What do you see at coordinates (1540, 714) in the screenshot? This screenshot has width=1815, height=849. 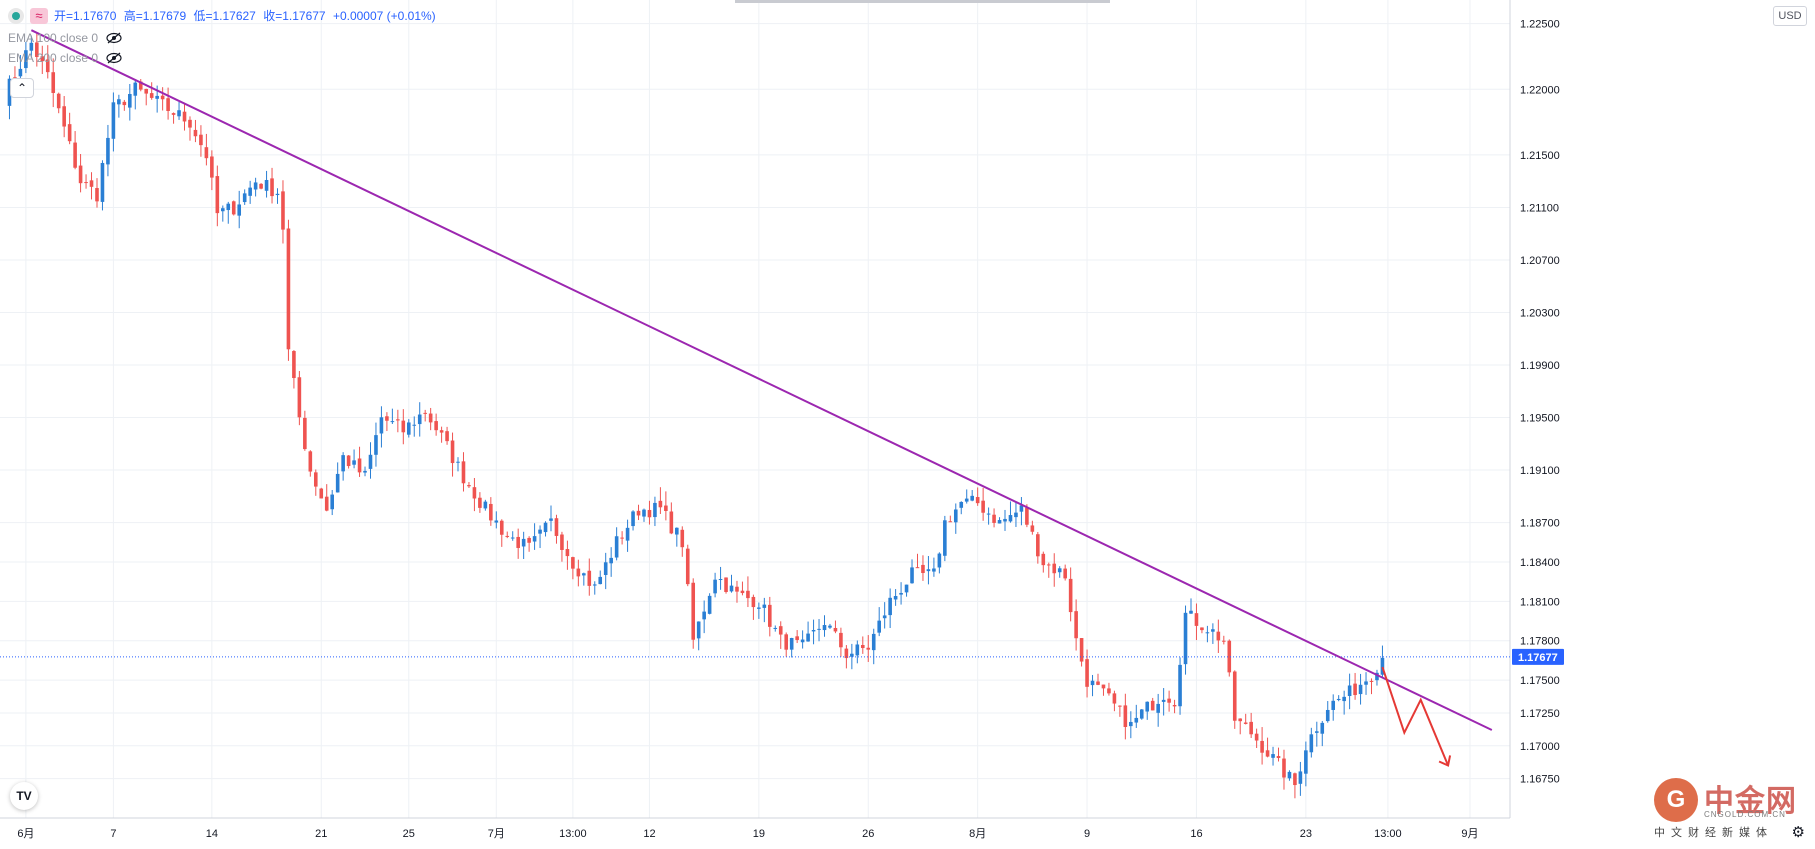 I see `price-tick-label: 1.17250` at bounding box center [1540, 714].